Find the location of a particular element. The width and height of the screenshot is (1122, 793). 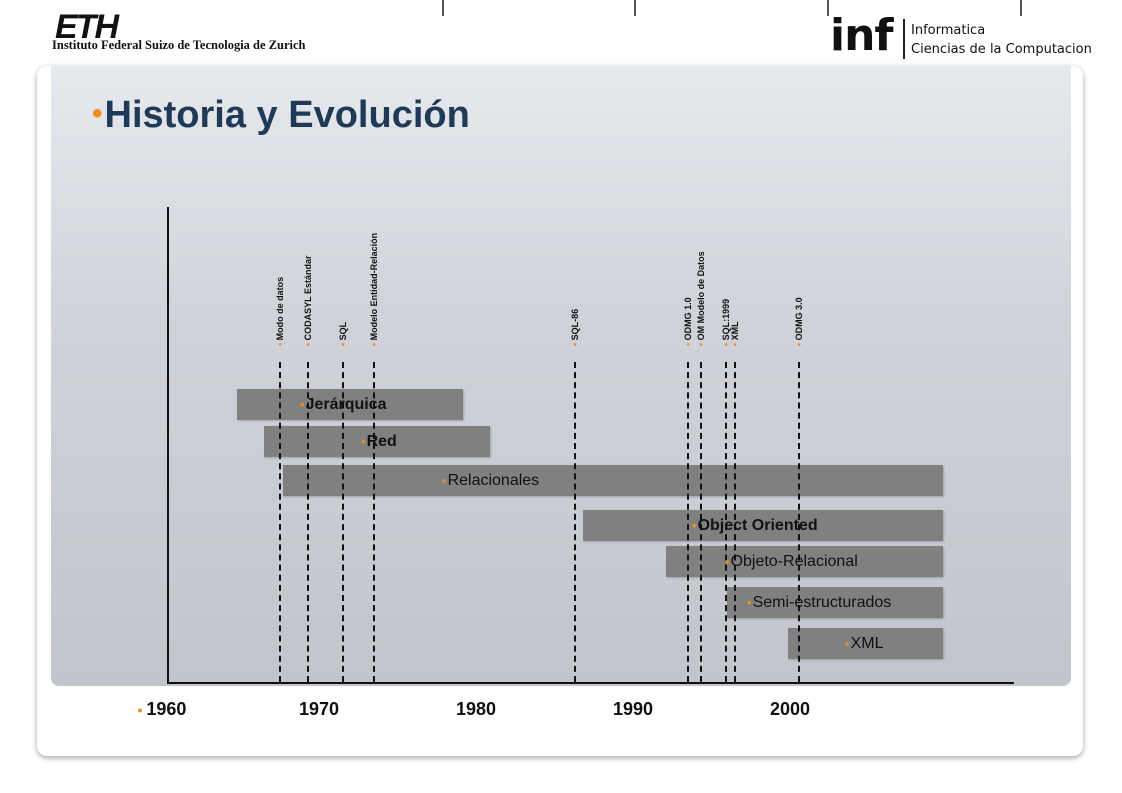

era-label: •Semi-estructurados is located at coordinates (819, 603).